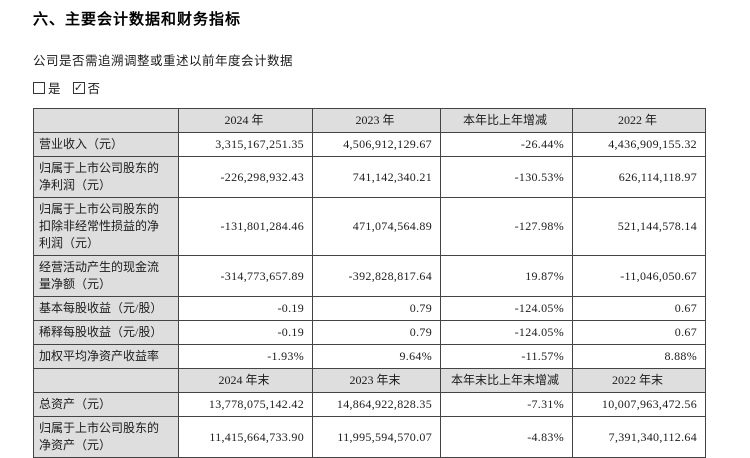 Image resolution: width=750 pixels, height=458 pixels. What do you see at coordinates (639, 380) in the screenshot?
I see `header-cell: 2022 年末` at bounding box center [639, 380].